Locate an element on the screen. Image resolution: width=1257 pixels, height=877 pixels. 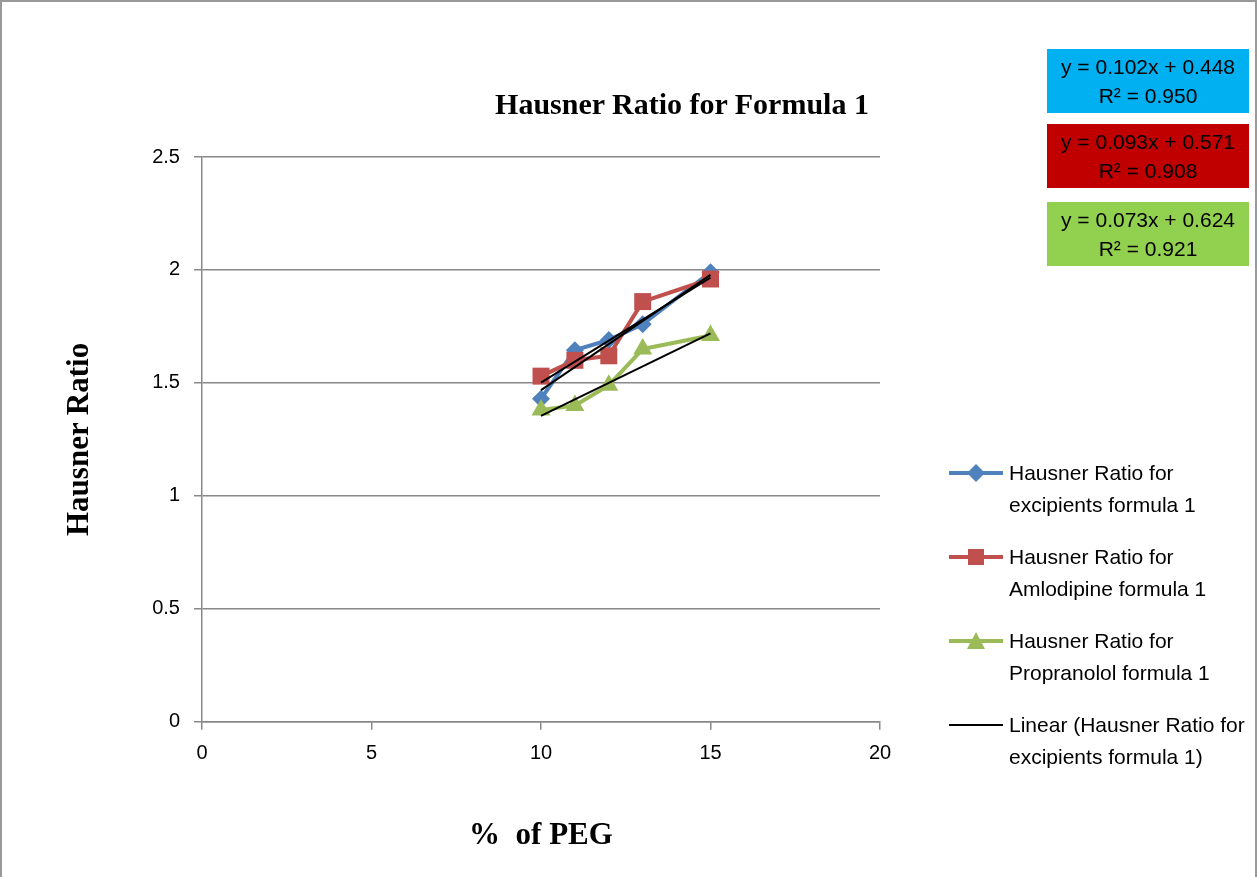
legend-label: Hausner Ratio for excipients formula 1 is located at coordinates (1103, 489).